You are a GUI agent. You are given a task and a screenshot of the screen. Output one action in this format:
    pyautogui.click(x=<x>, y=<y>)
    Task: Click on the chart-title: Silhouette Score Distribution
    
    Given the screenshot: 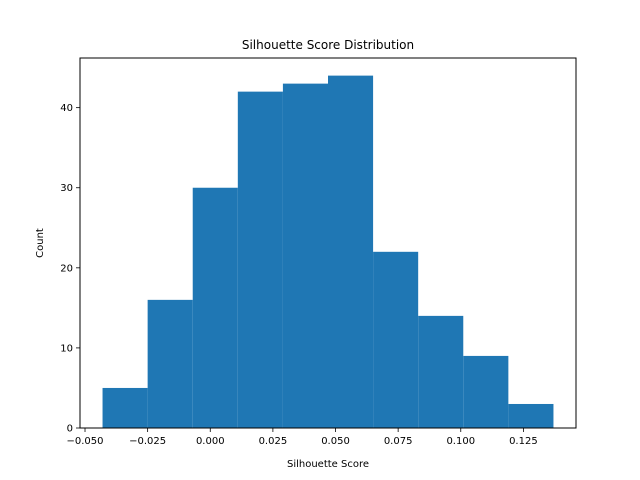 What is the action you would take?
    pyautogui.click(x=328, y=45)
    